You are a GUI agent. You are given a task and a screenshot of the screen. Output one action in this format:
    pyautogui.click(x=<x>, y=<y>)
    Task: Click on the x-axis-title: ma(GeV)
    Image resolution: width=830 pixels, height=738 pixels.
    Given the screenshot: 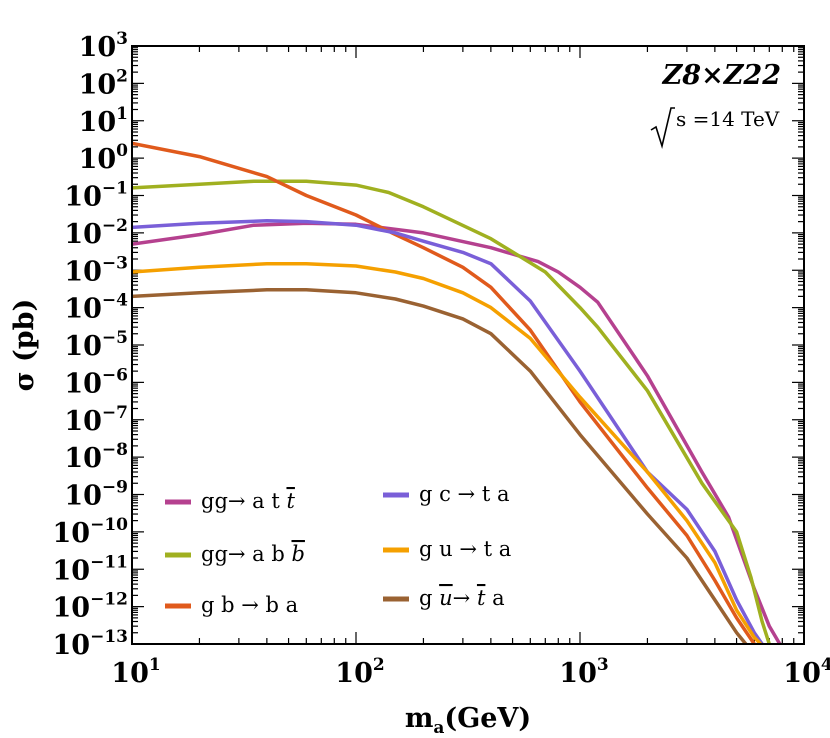 What is the action you would take?
    pyautogui.click(x=468, y=720)
    